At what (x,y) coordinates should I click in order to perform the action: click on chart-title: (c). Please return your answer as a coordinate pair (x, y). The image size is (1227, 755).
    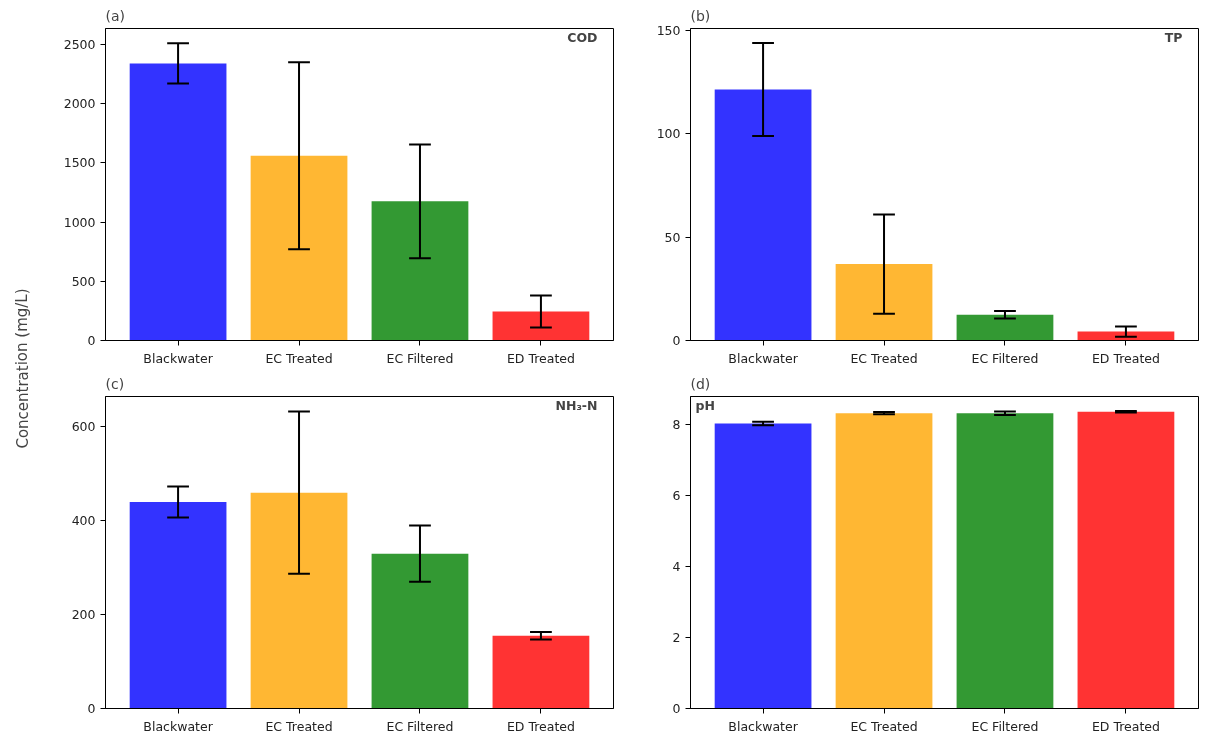
    Looking at the image, I should click on (115, 383).